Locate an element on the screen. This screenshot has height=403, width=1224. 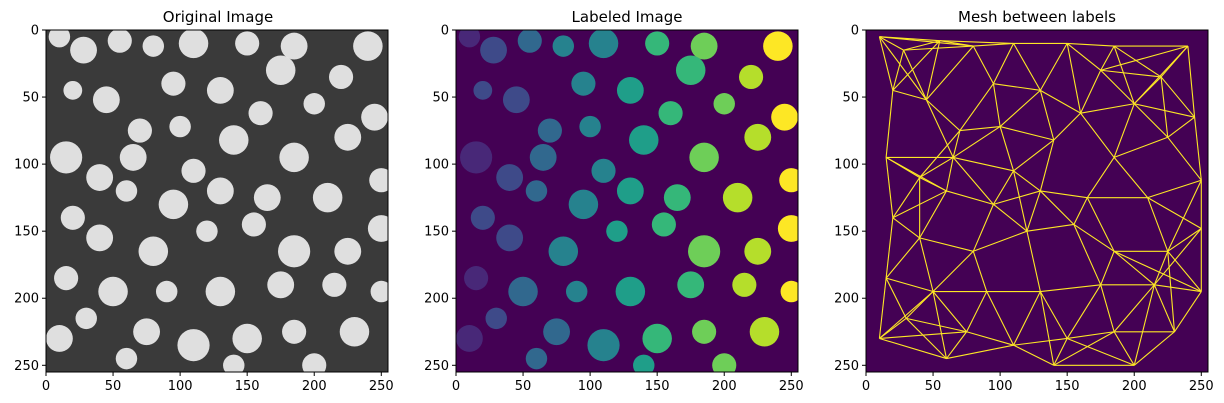
y-tick-label: 200 is located at coordinates (846, 299).